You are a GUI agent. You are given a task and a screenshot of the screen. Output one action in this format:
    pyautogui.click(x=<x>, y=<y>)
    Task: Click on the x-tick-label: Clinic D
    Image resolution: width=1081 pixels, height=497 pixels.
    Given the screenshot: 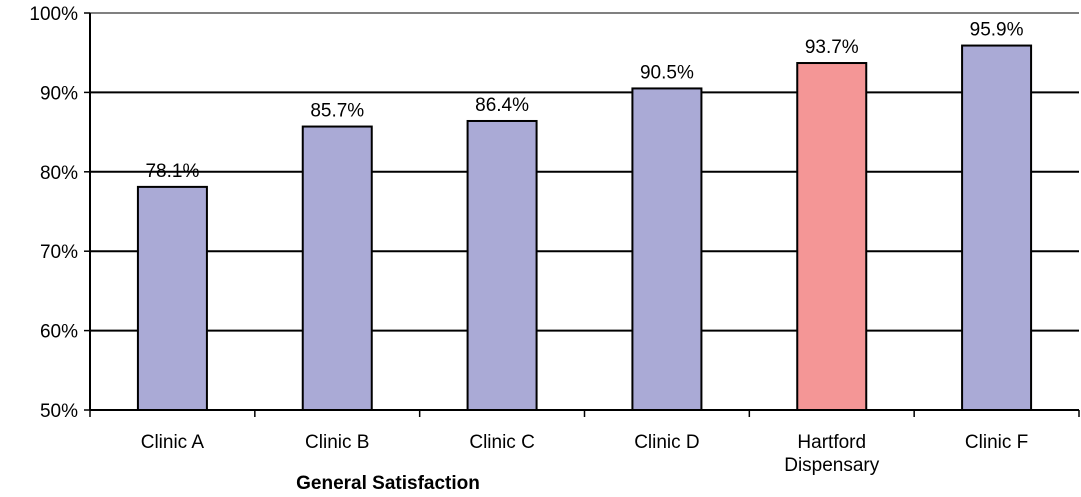 What is the action you would take?
    pyautogui.click(x=666, y=442)
    